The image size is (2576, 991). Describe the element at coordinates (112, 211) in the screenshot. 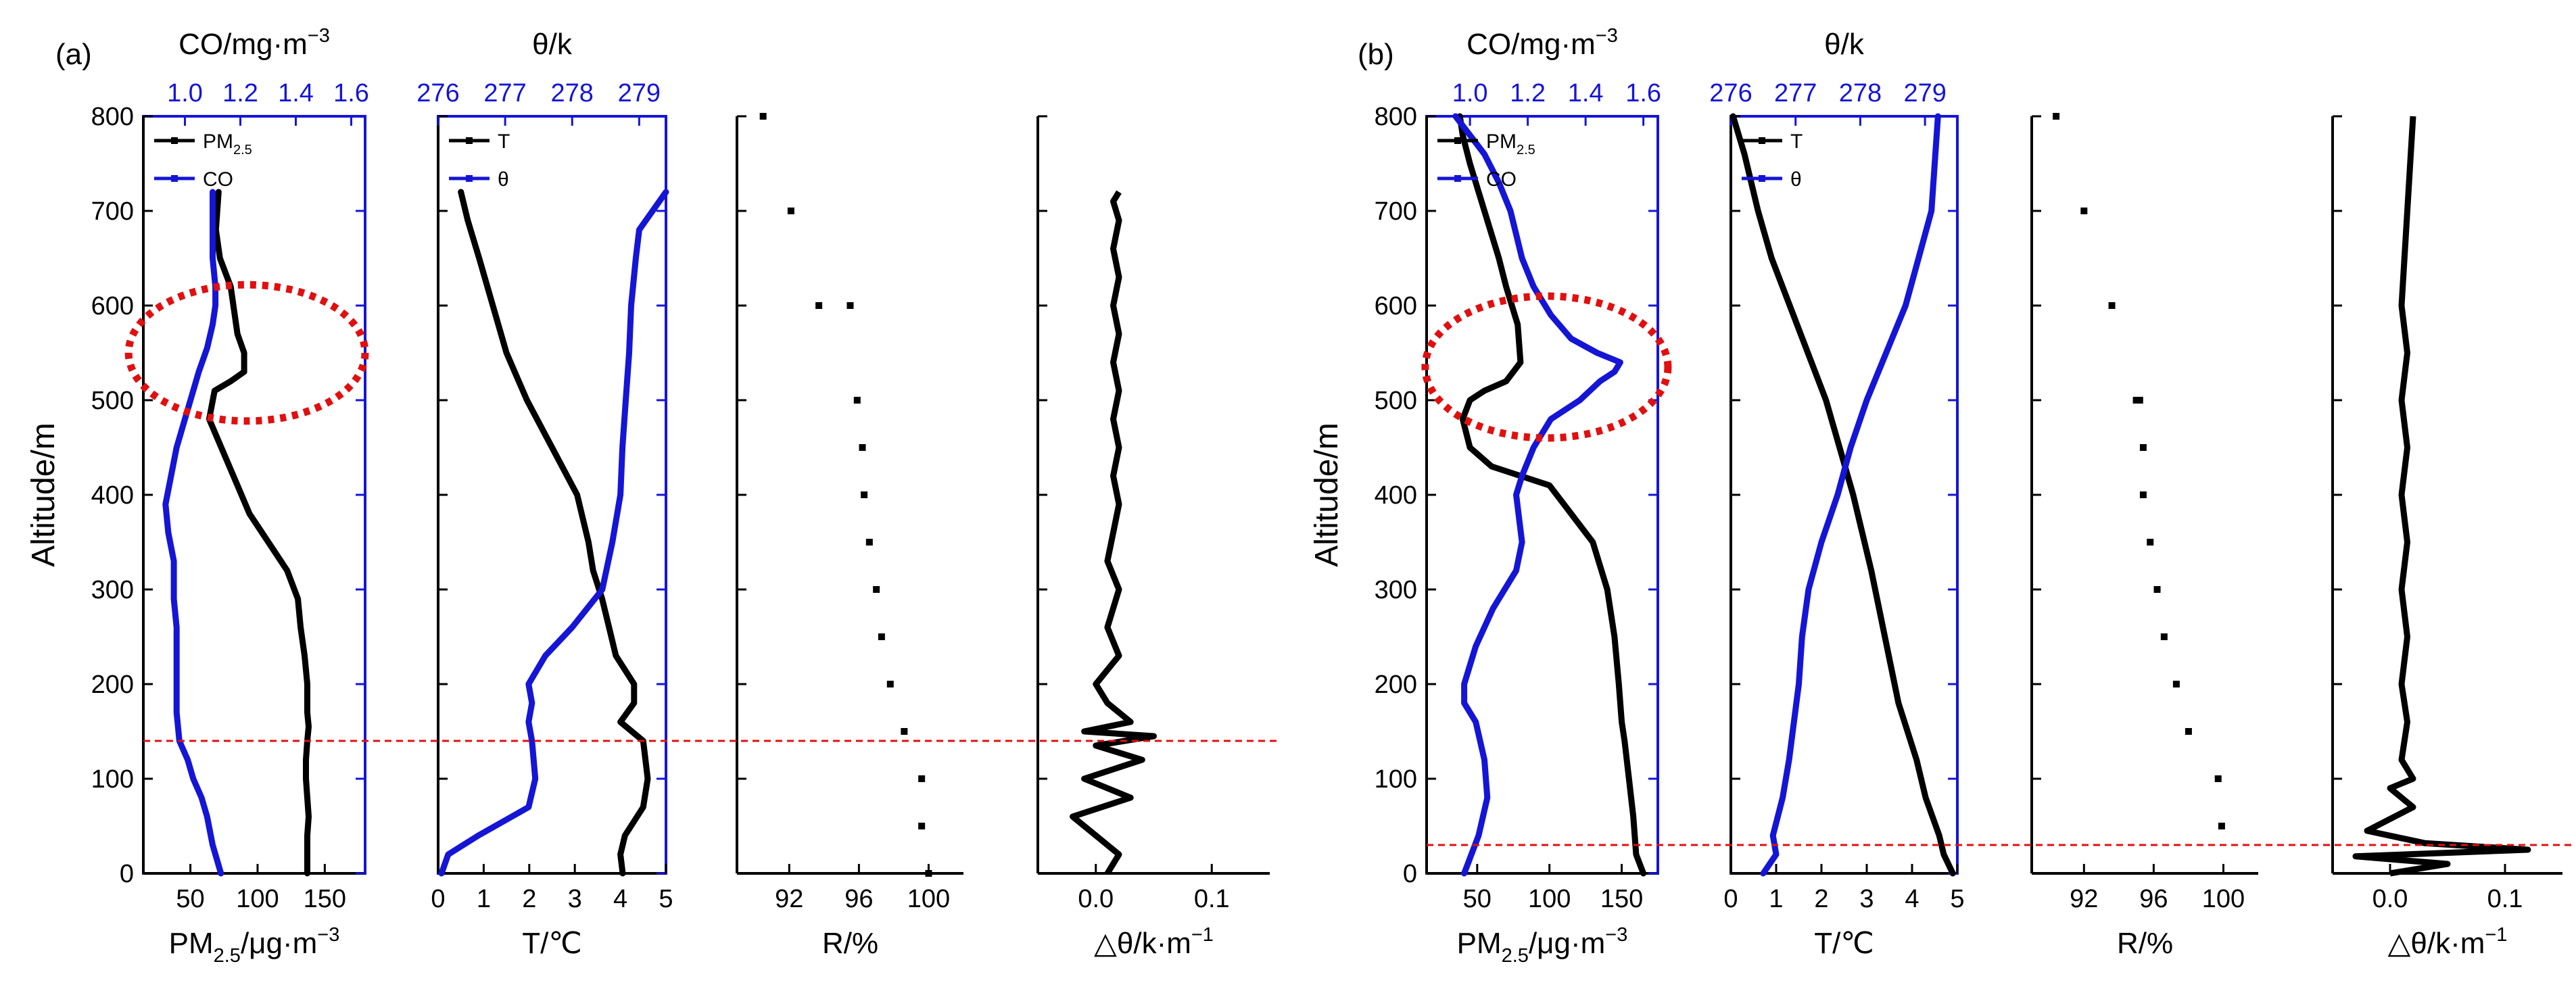

I see `y-tick-label: 700` at that location.